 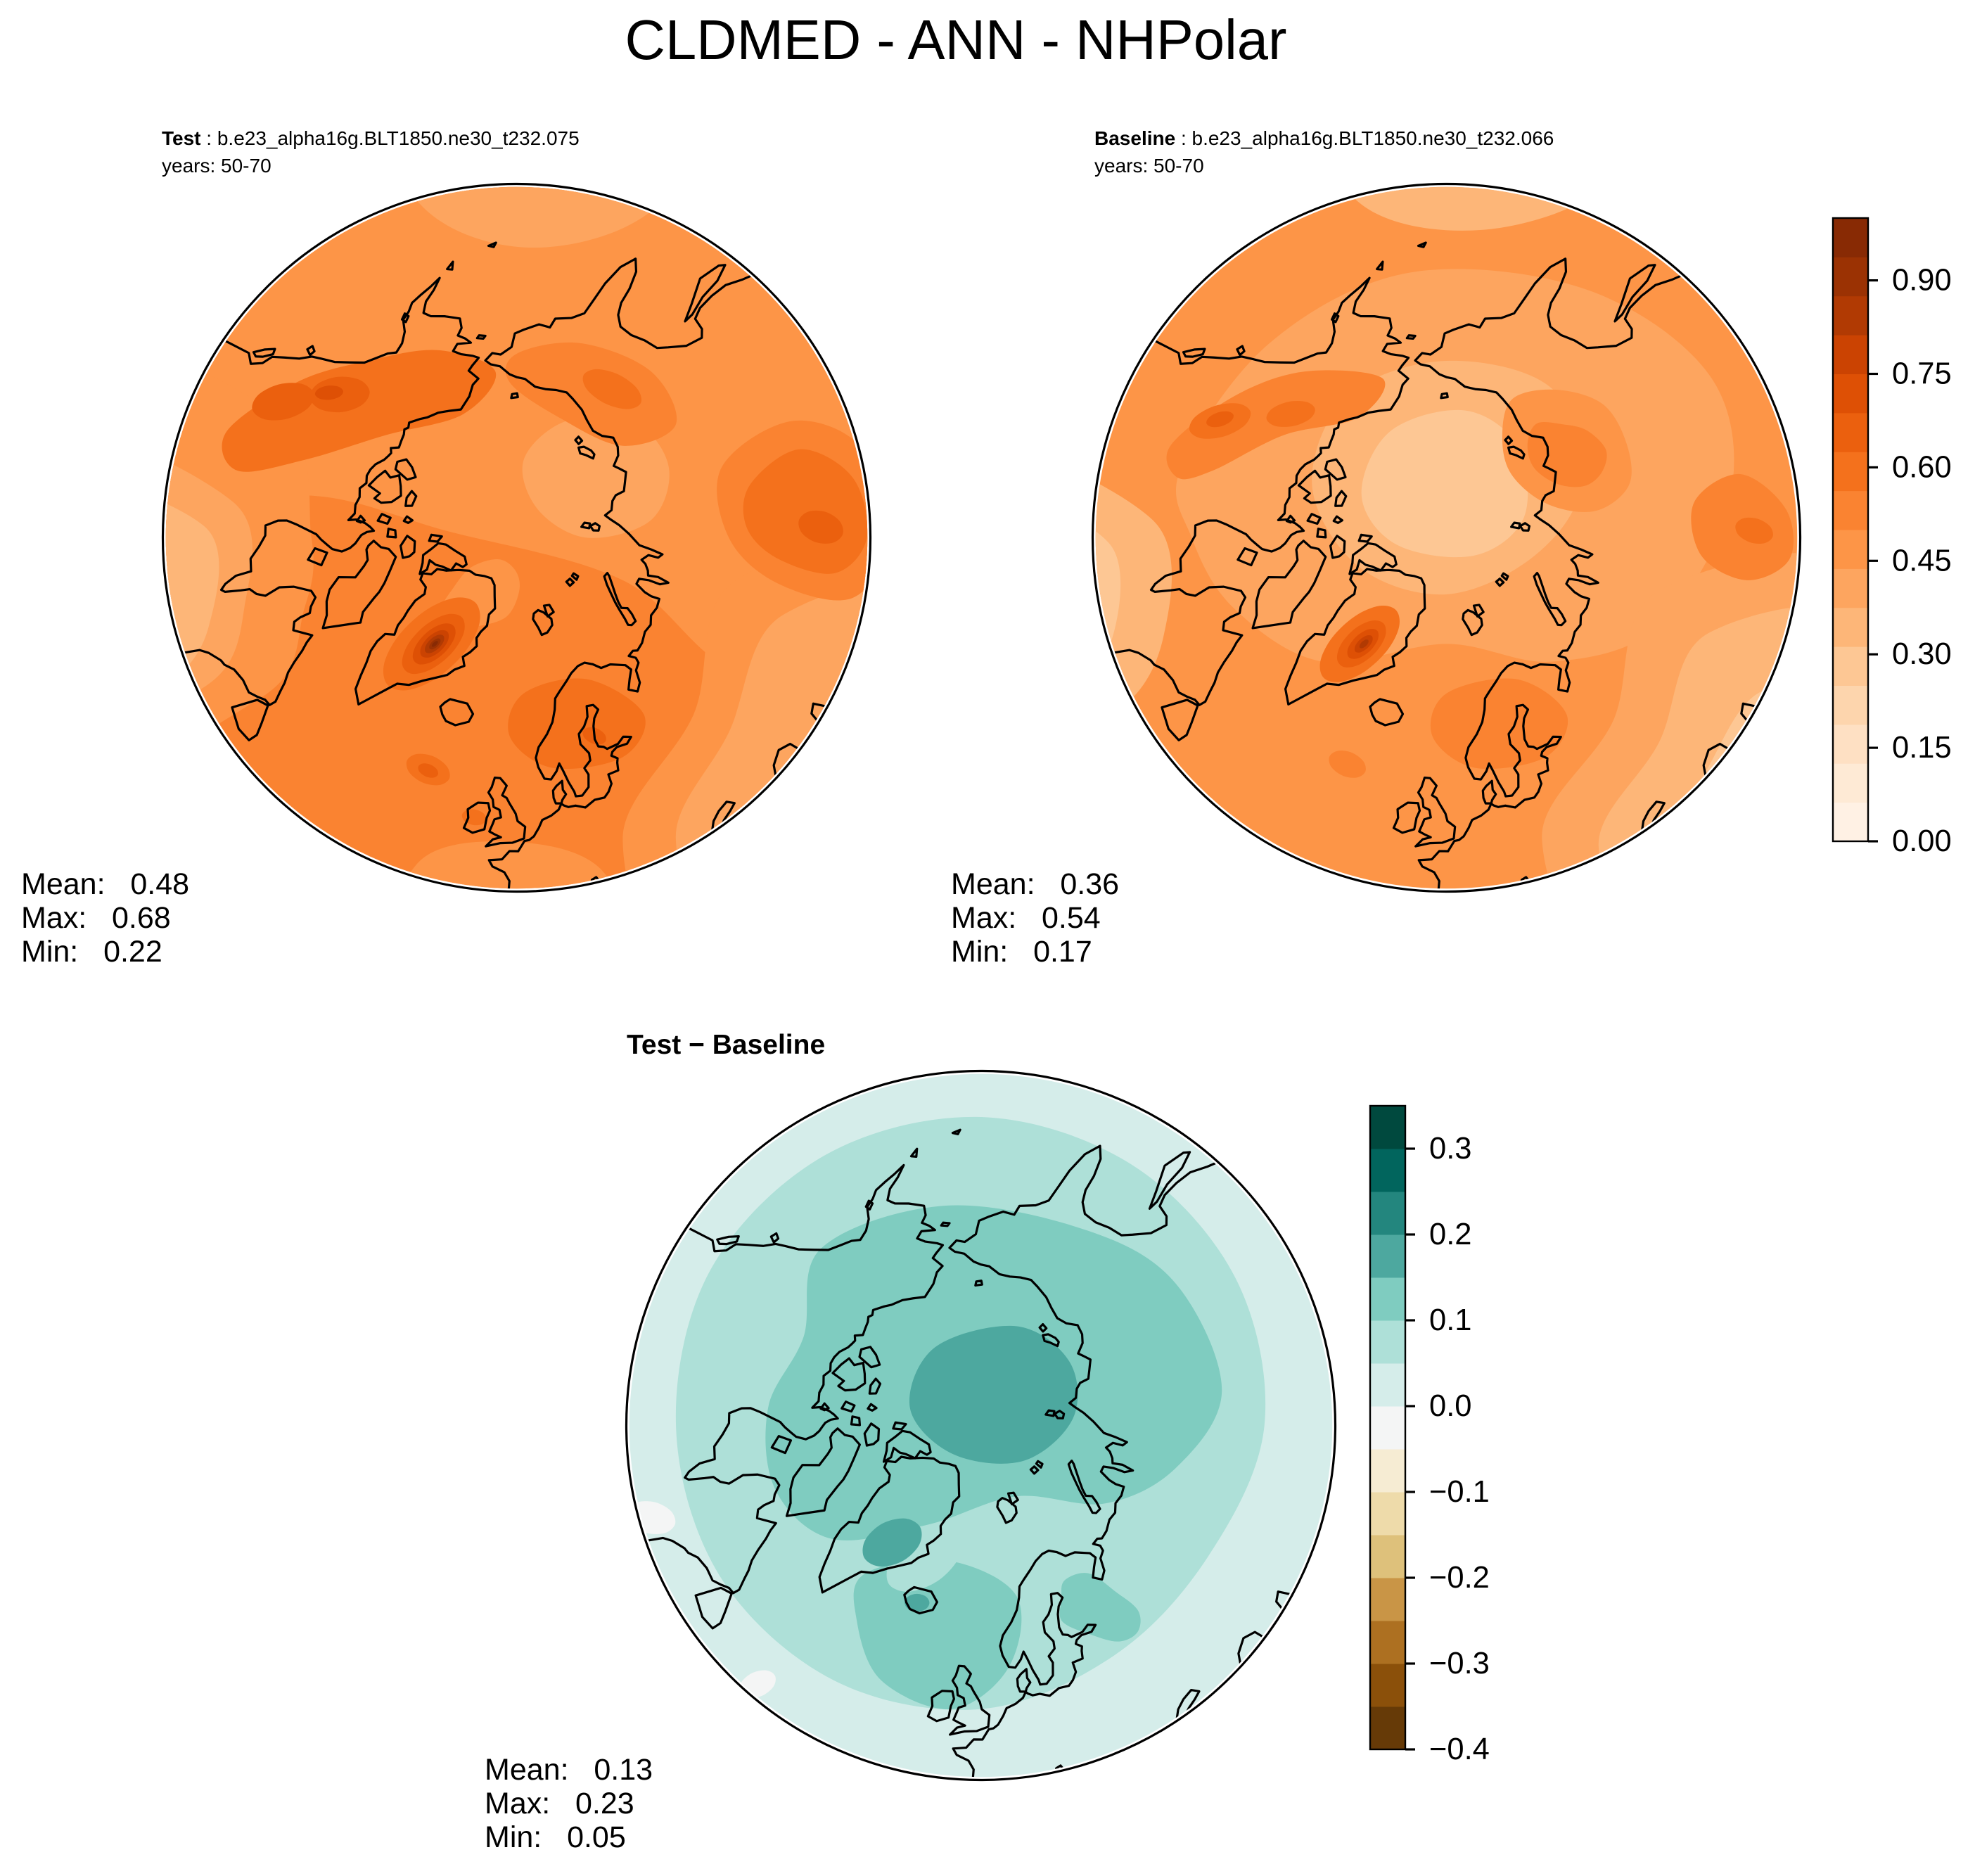 I want to click on svg-text: 0.90, so click(x=1922, y=281).